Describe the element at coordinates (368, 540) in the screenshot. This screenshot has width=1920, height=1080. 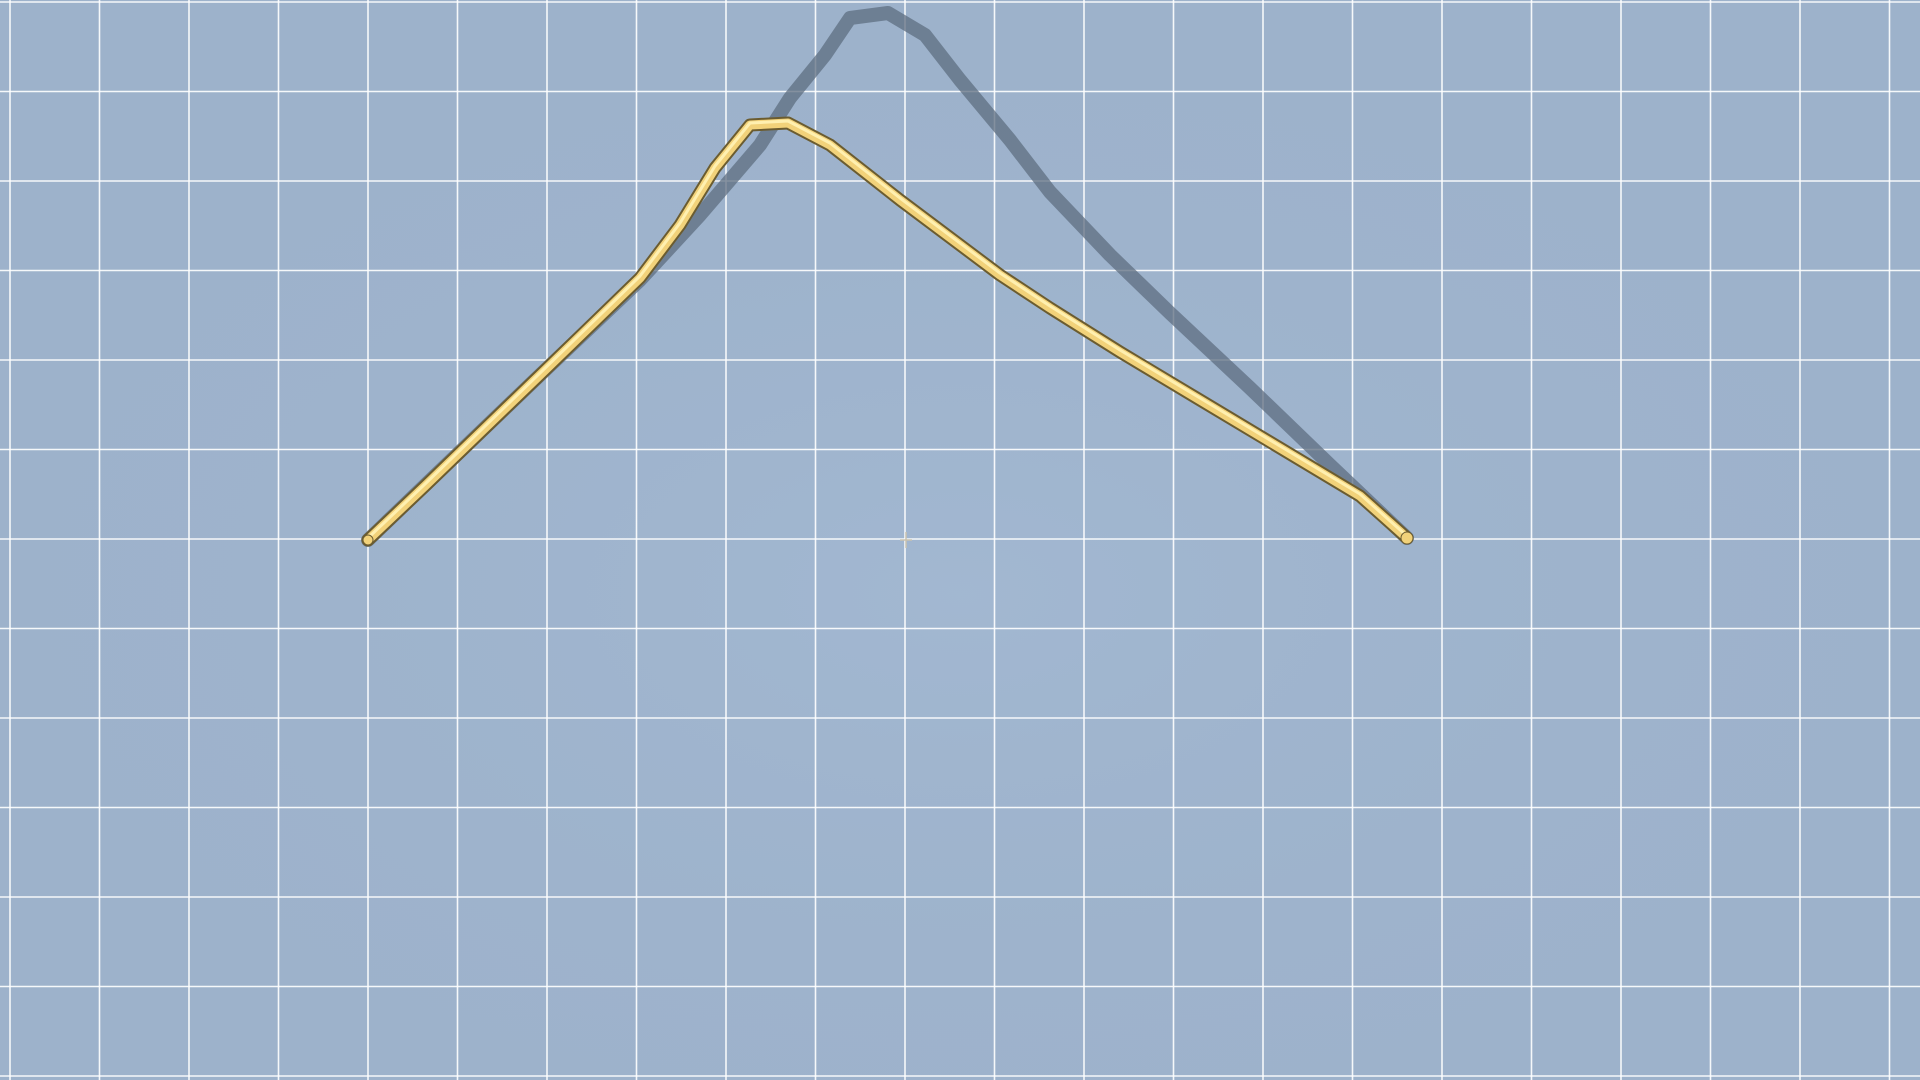
I see `wire-end-left` at that location.